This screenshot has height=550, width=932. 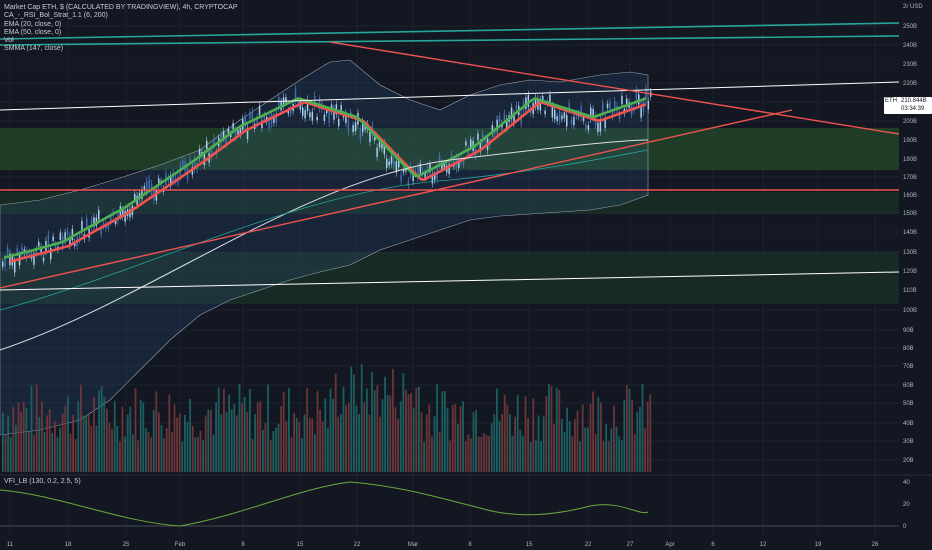 What do you see at coordinates (614, 88) in the screenshot?
I see `descending-trendline` at bounding box center [614, 88].